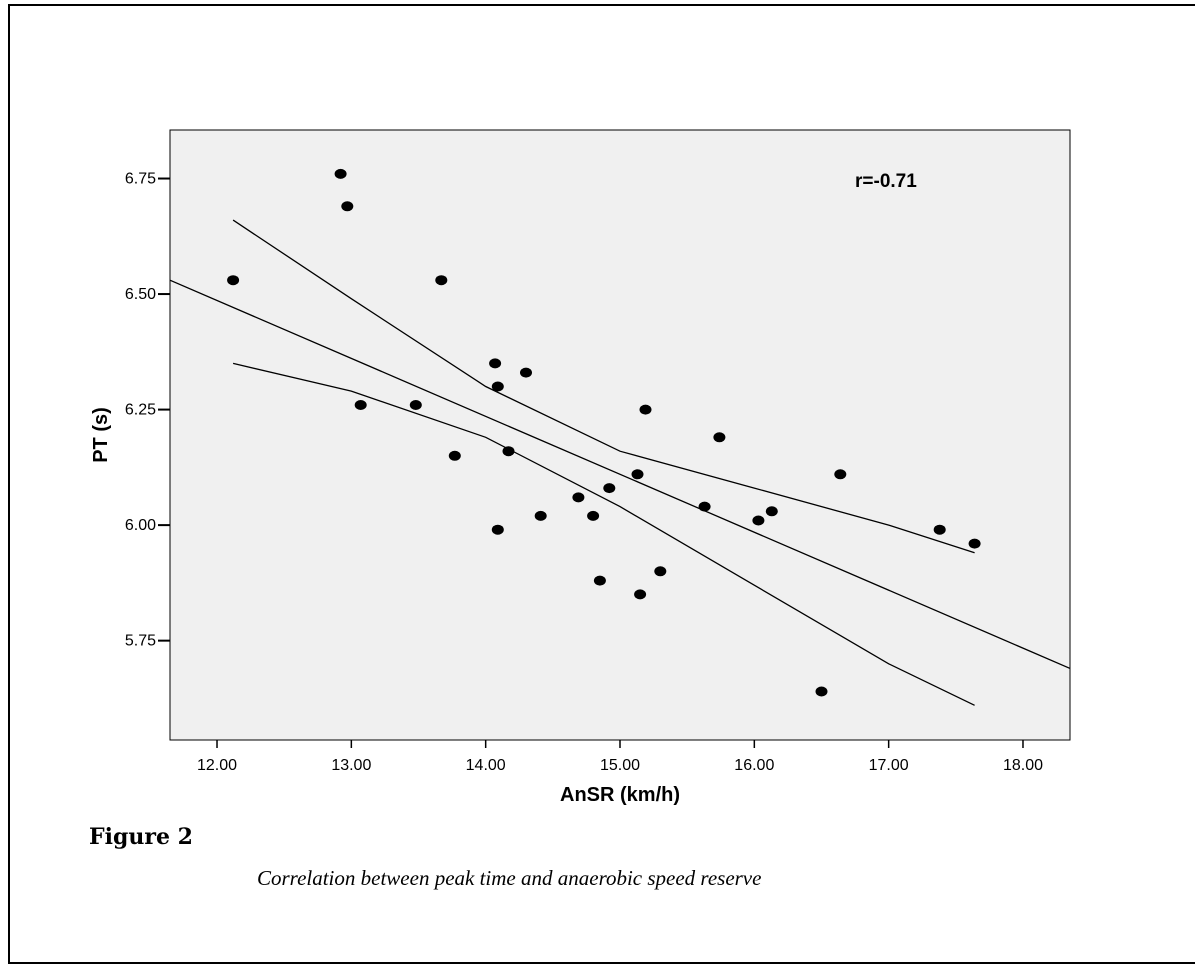  I want to click on y-axis-label: PT (s), so click(101, 435).